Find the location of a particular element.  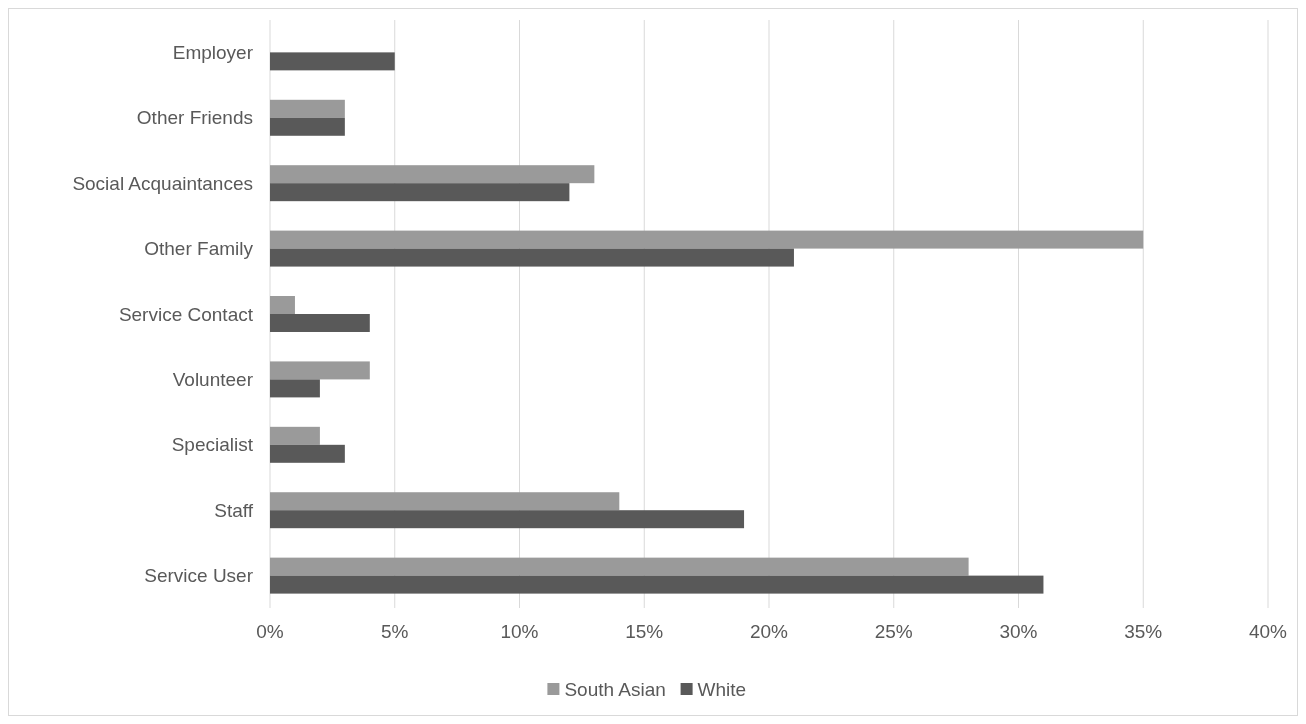

x-tick-label: 35% is located at coordinates (1143, 631).